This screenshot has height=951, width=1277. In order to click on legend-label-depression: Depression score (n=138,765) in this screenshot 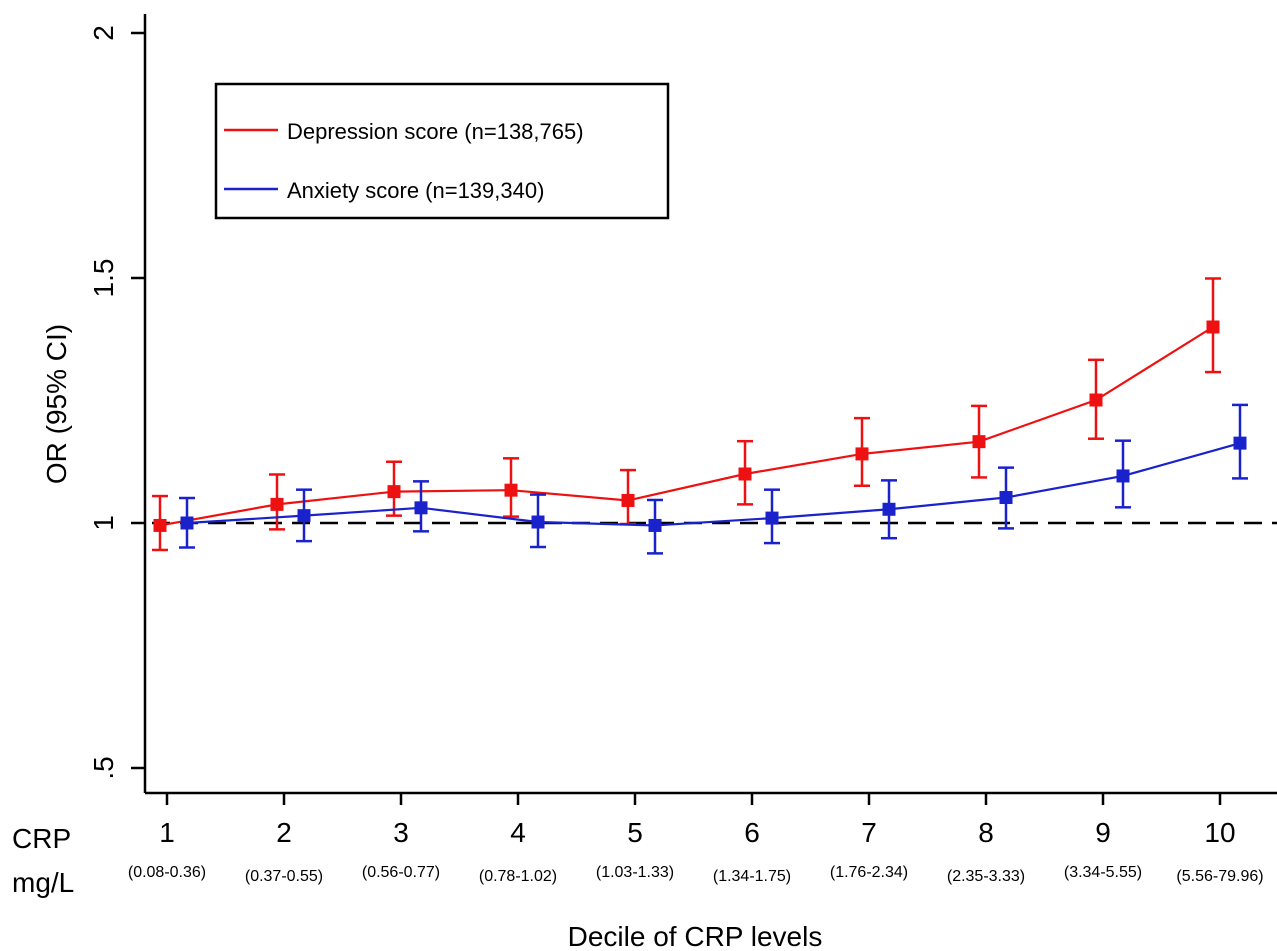, I will do `click(435, 131)`.